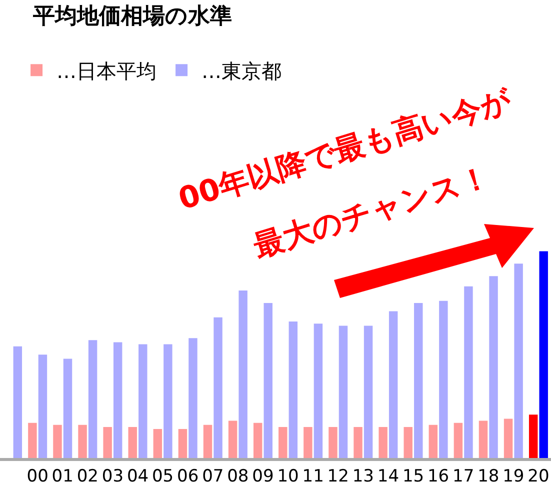  I want to click on x-tick-label: 14, so click(388, 476).